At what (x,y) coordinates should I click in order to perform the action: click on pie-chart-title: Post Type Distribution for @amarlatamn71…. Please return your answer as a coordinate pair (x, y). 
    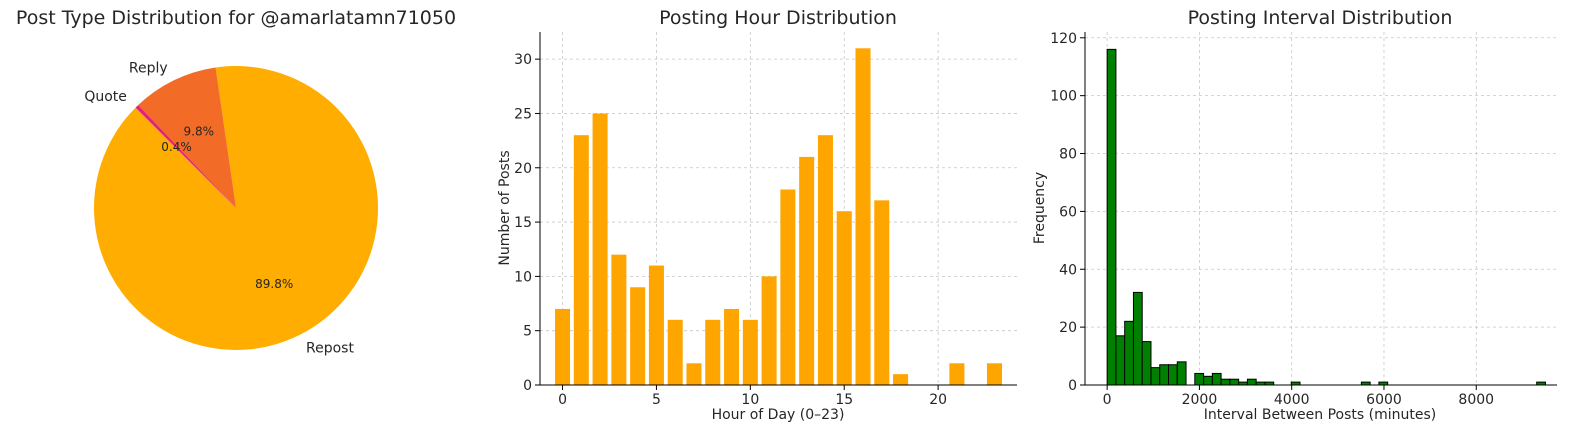
    Looking at the image, I should click on (236, 18).